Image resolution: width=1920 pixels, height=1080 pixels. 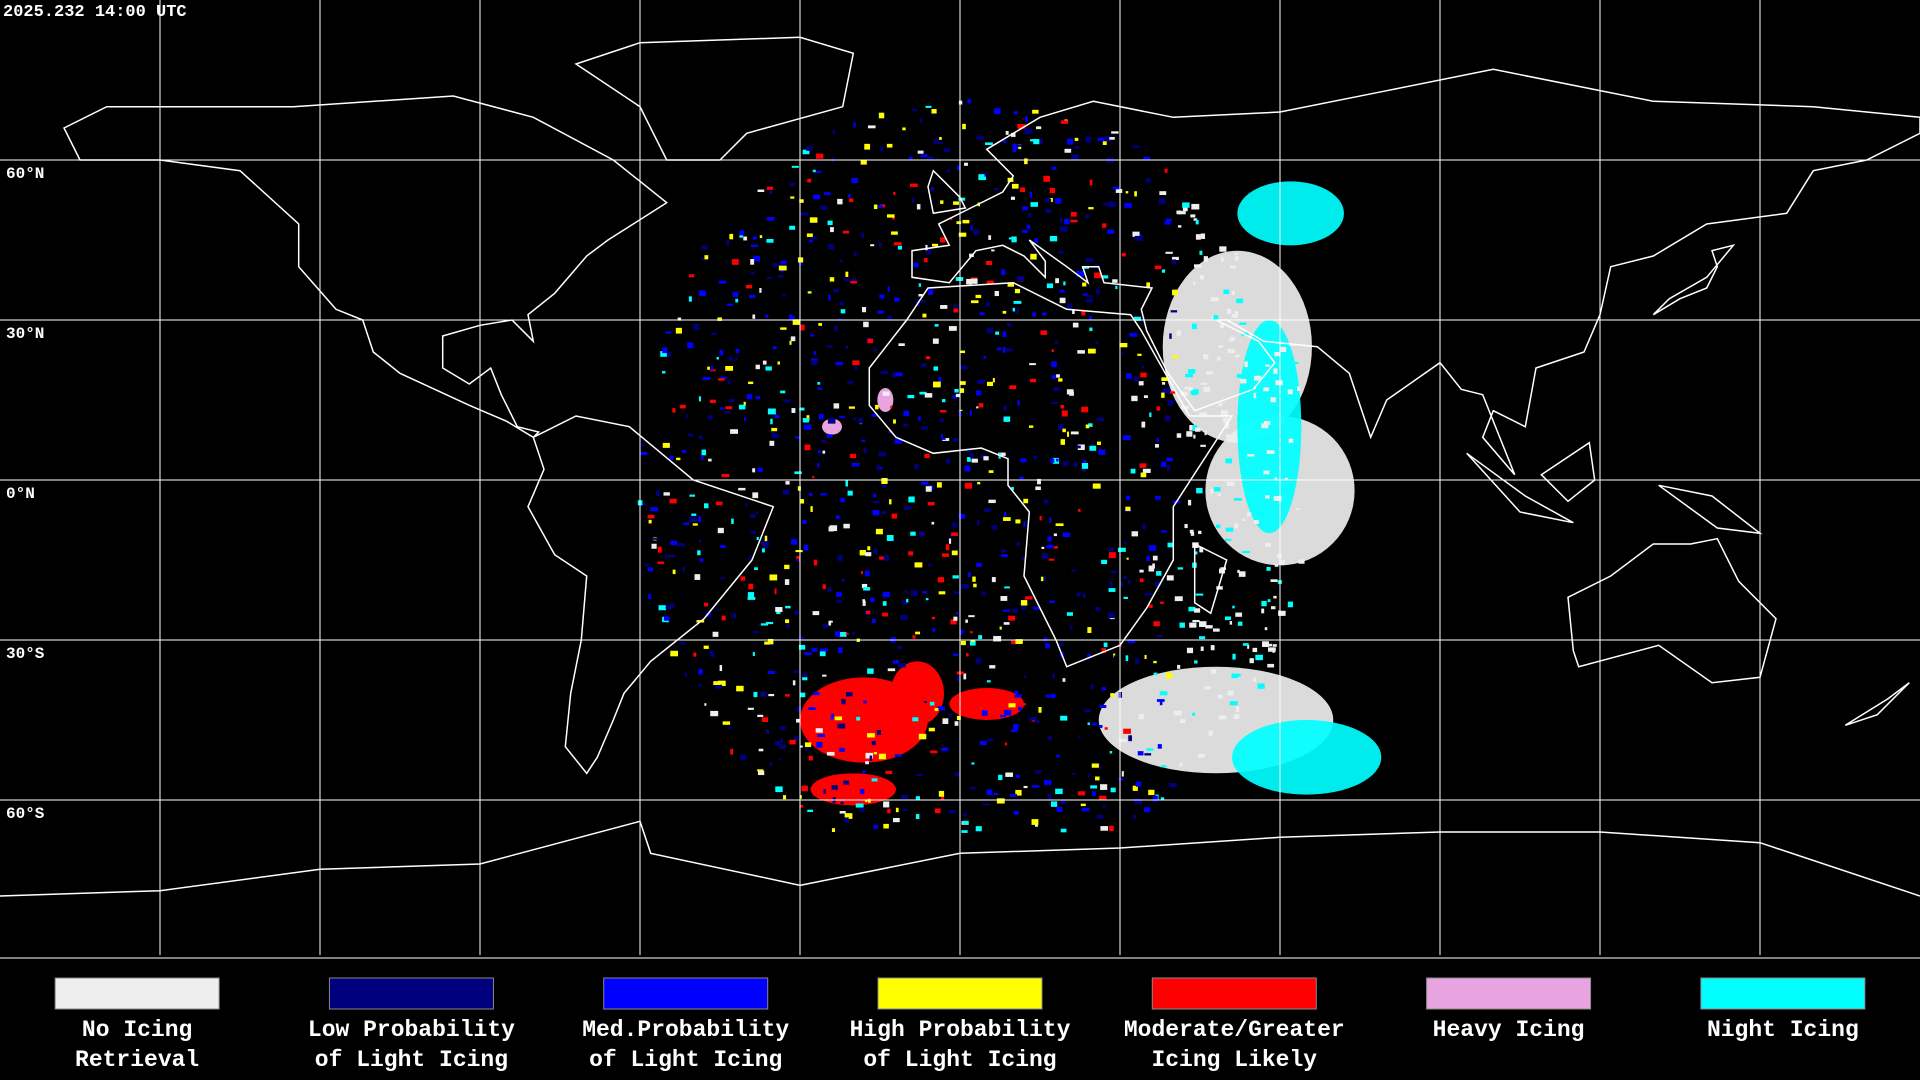 What do you see at coordinates (20, 494) in the screenshot?
I see `lat-label: 0°N` at bounding box center [20, 494].